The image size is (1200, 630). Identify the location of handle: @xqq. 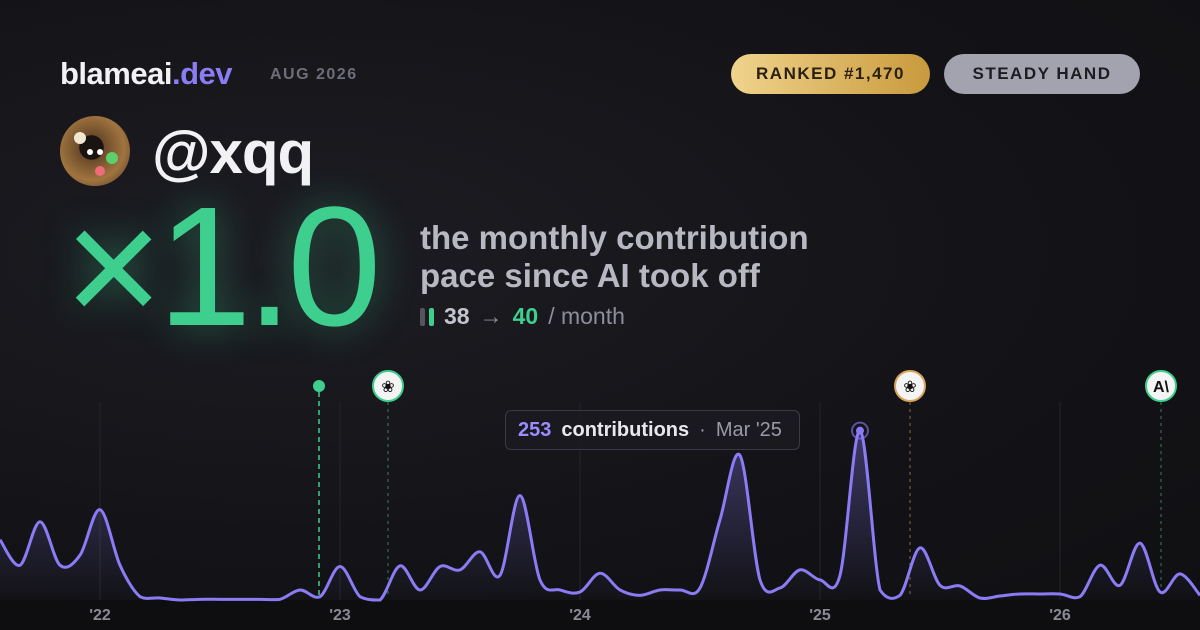
(233, 152).